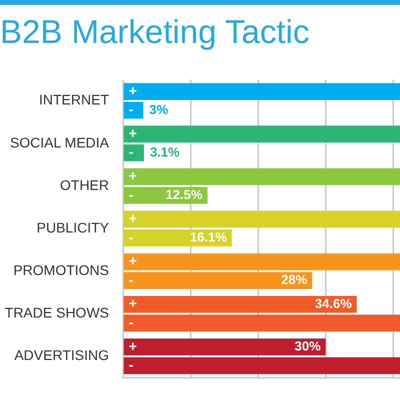  I want to click on y-tick-label: PUBLICITY, so click(73, 227).